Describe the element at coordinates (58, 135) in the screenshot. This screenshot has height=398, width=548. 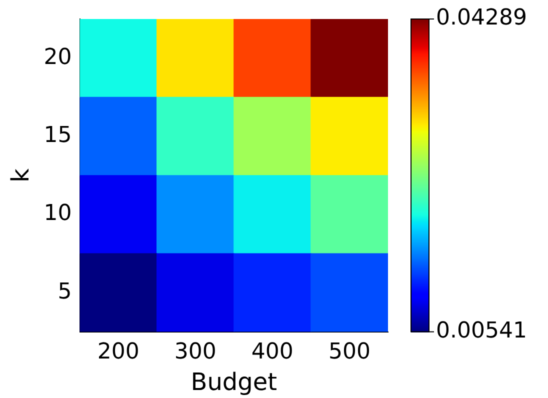
I see `y-tick-label: 15` at that location.